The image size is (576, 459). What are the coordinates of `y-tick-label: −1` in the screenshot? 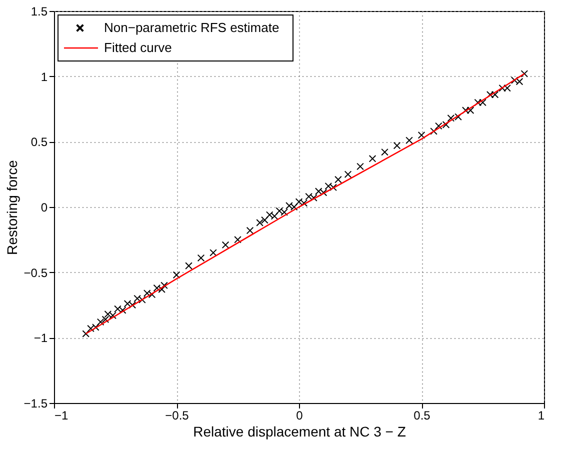 It's located at (41, 338).